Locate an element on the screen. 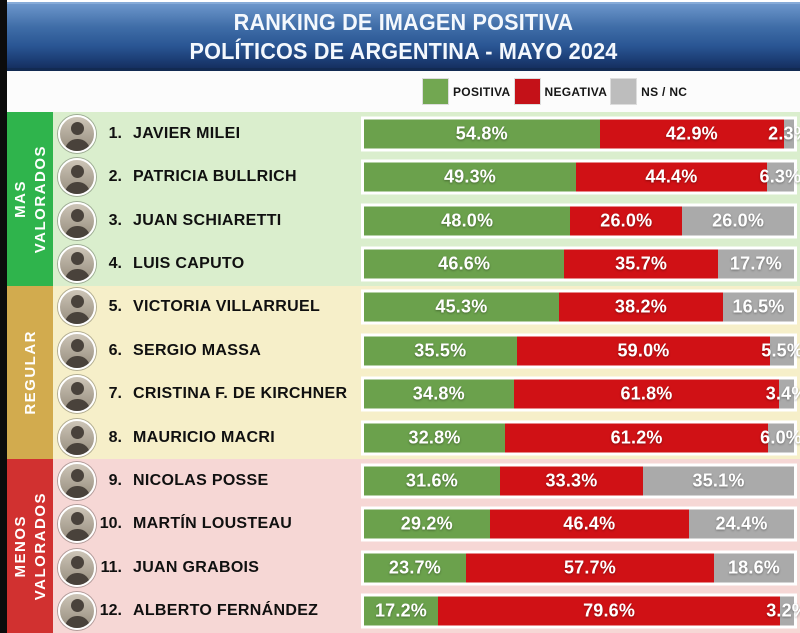 The width and height of the screenshot is (800, 633). politician-name: JUAN GRABOIS is located at coordinates (196, 567).